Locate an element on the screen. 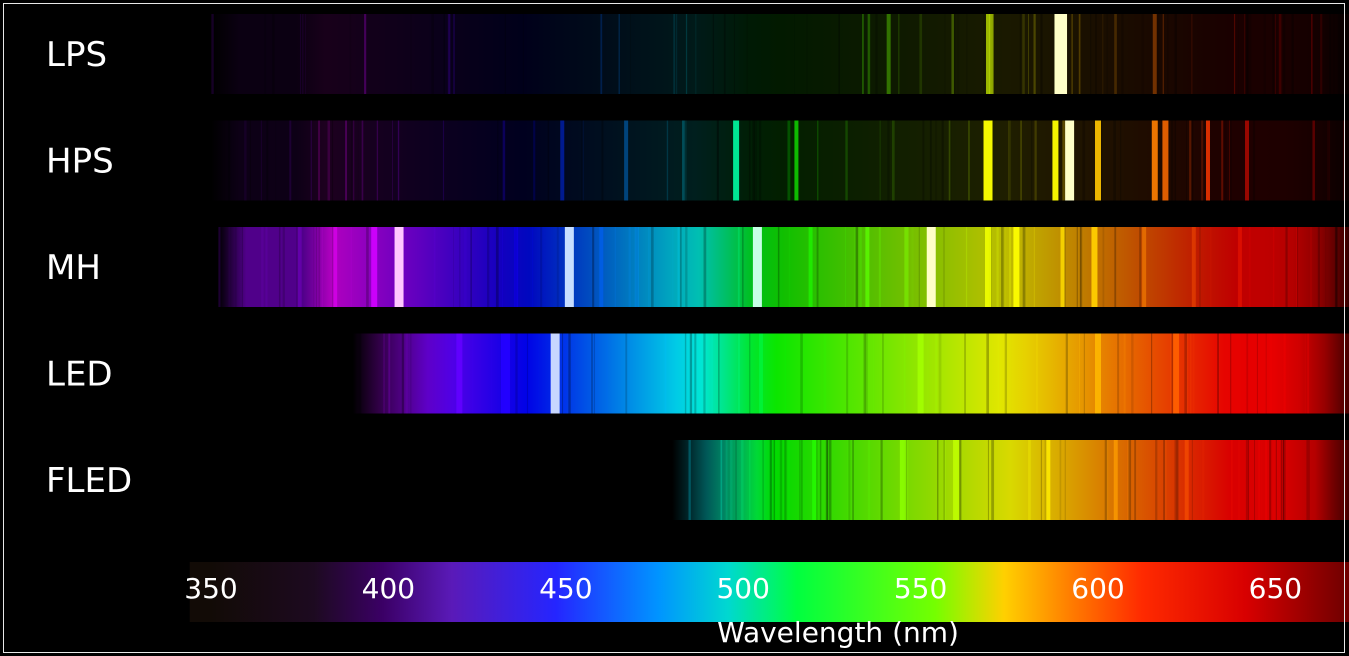 This screenshot has width=1349, height=656. x-tick-label: 600 is located at coordinates (1097, 588).